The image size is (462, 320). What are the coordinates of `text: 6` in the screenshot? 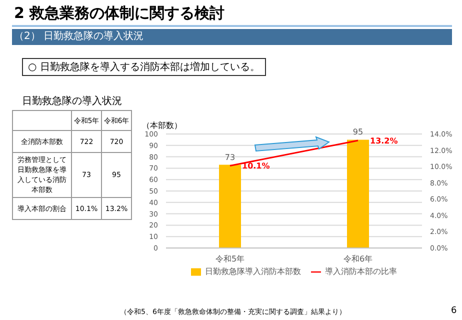 It's located at (454, 311).